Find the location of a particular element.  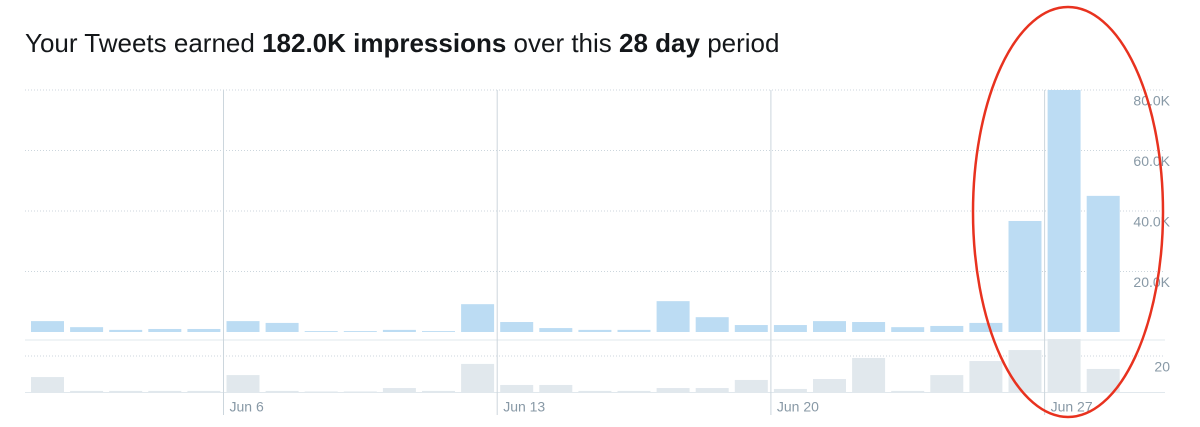

title-period: 28 day is located at coordinates (659, 43).